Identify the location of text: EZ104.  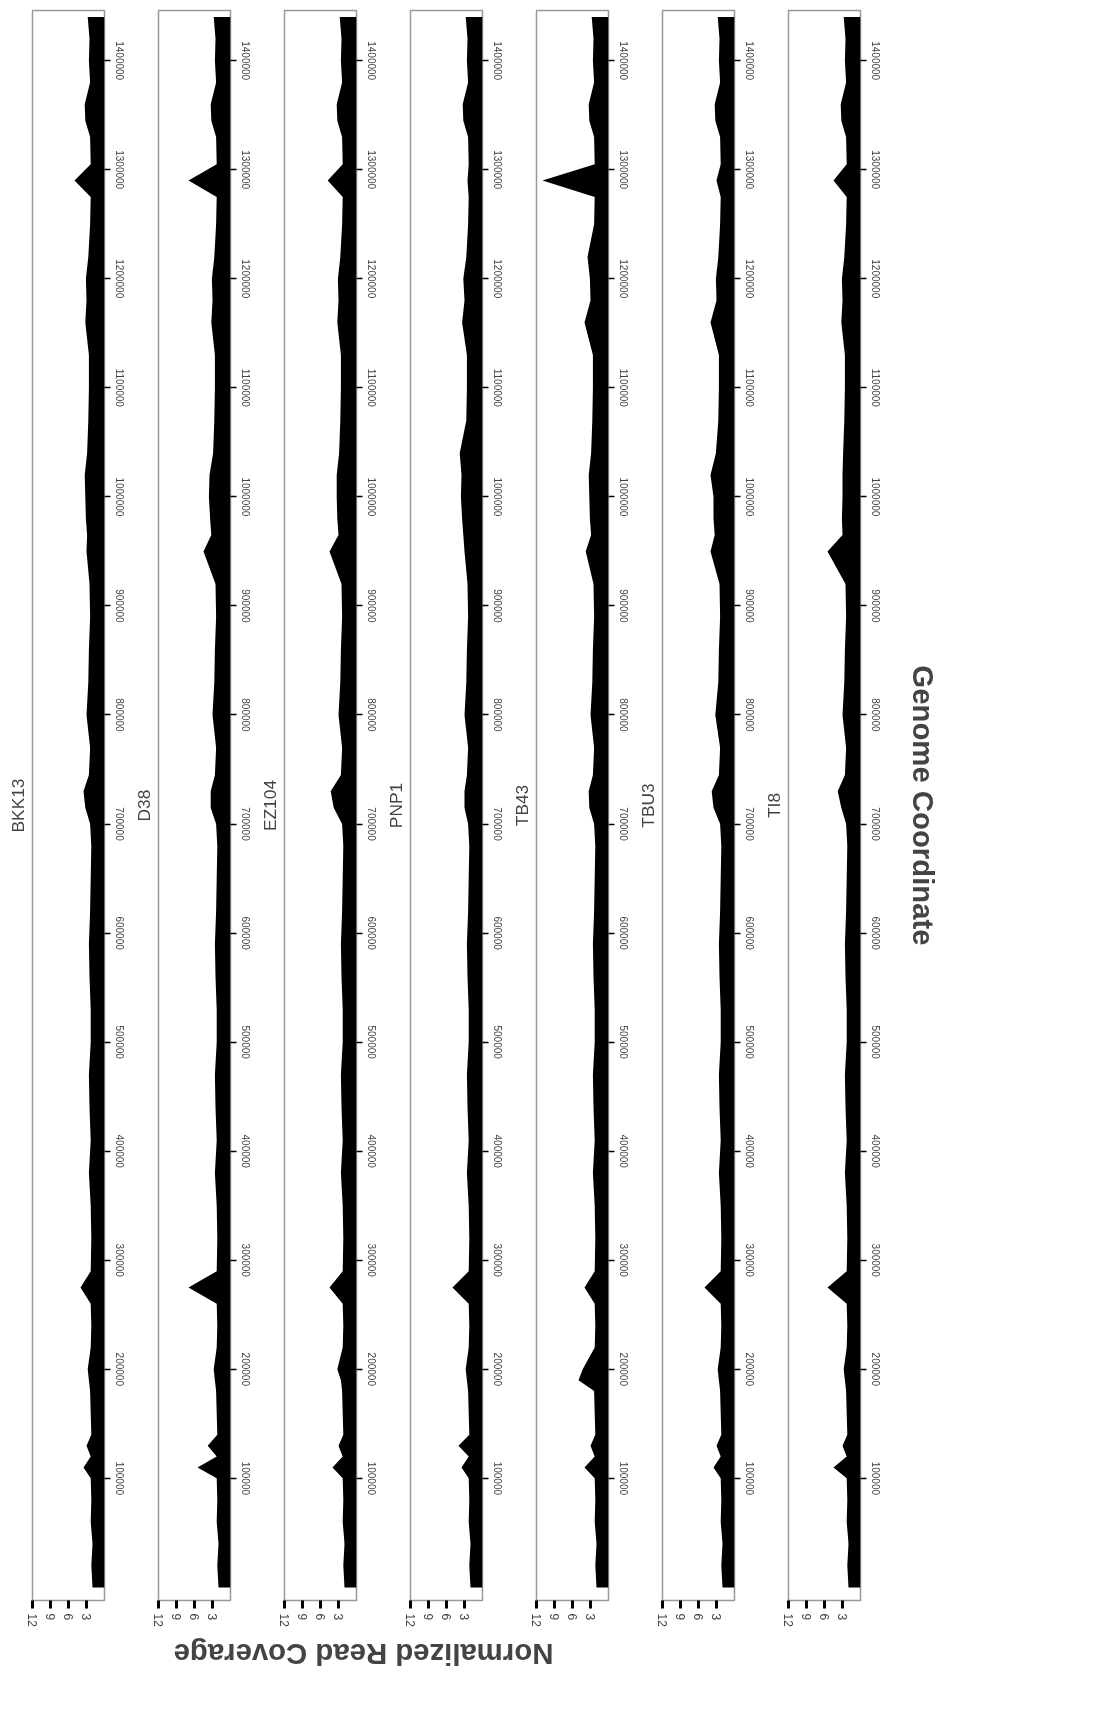
(269, 805).